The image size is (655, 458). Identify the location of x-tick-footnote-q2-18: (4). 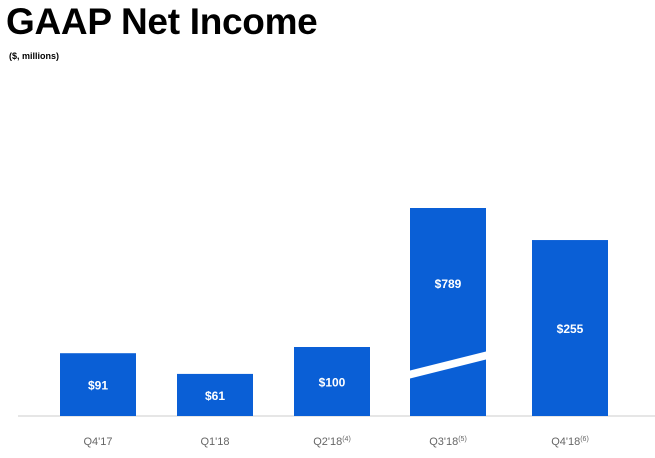
(346, 439).